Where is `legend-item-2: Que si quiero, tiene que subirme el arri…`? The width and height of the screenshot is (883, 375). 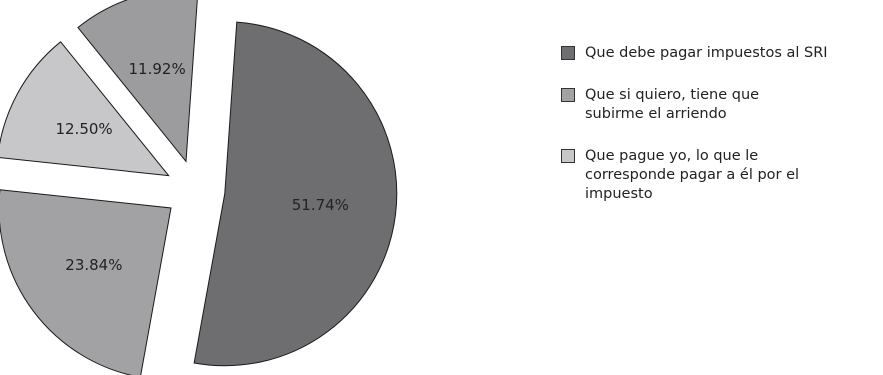 legend-item-2: Que si quiero, tiene que subirme el arri… is located at coordinates (722, 105).